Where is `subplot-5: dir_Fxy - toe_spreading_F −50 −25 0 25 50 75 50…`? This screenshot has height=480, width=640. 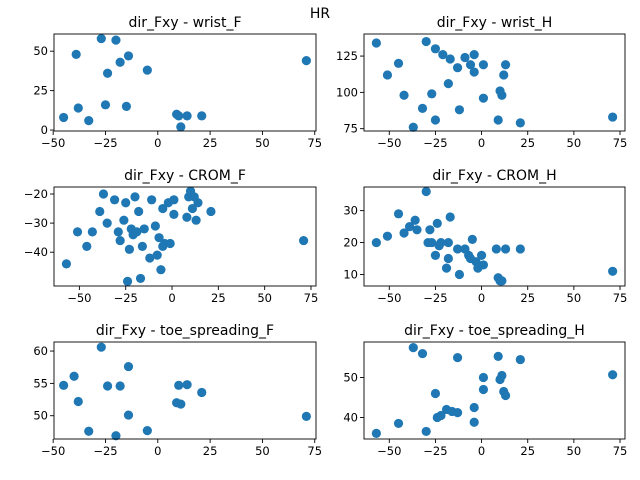 subplot-5: dir_Fxy - toe_spreading_F −50 −25 0 25 50 75 50… is located at coordinates (177, 390).